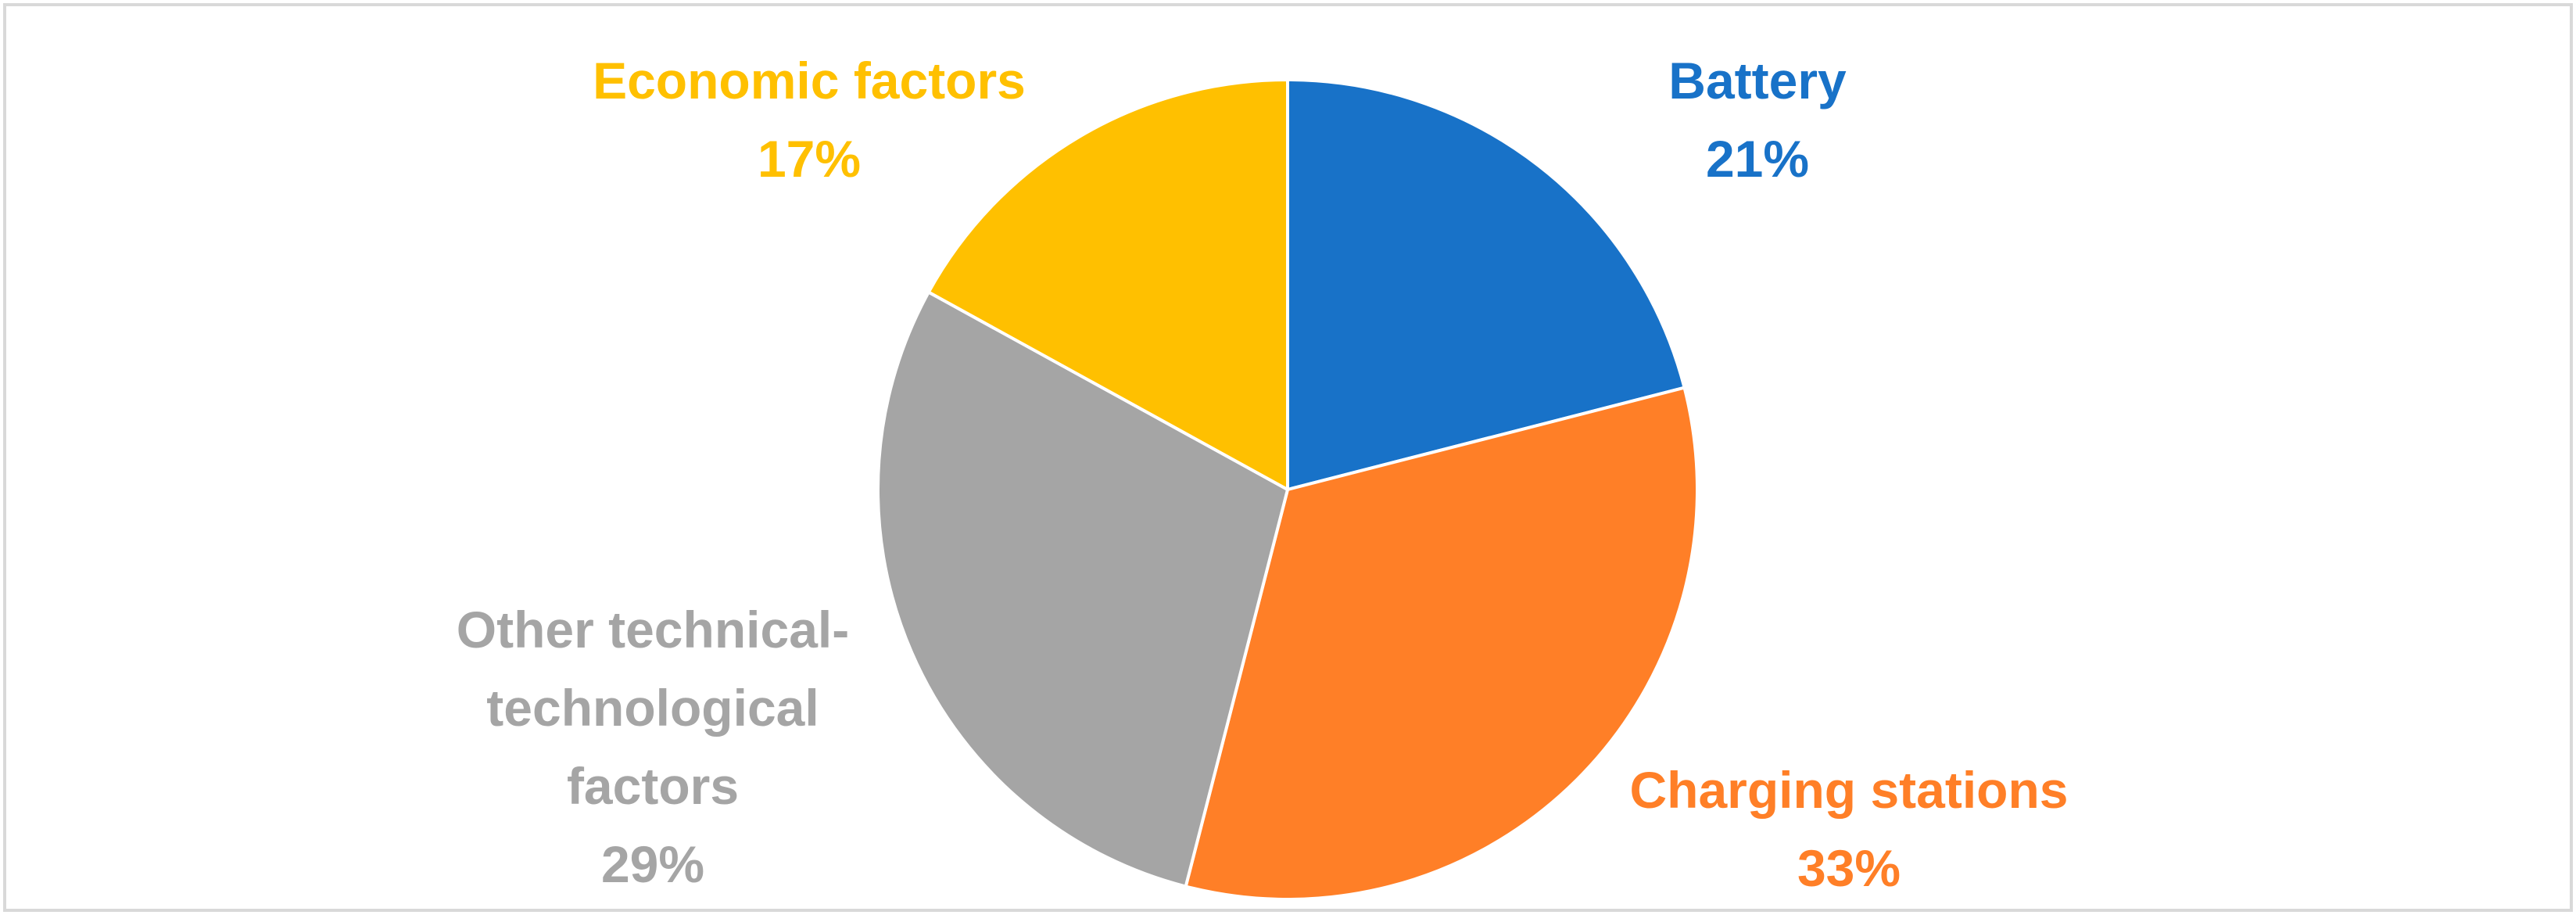 The width and height of the screenshot is (2576, 915). Describe the element at coordinates (1848, 829) in the screenshot. I see `data-label-charging-stations: Charging stations 33%` at that location.